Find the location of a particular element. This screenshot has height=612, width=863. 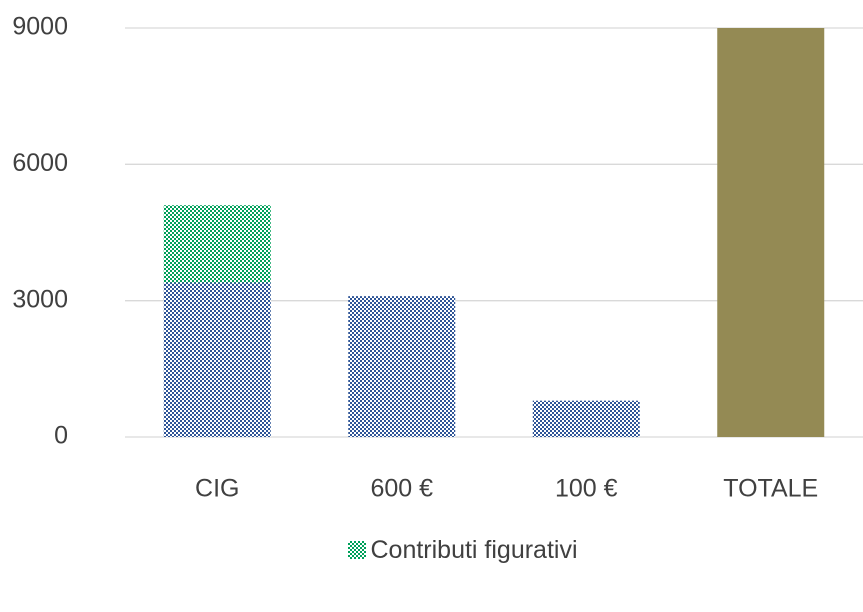

legend-label: Contributi figurativi is located at coordinates (474, 550).